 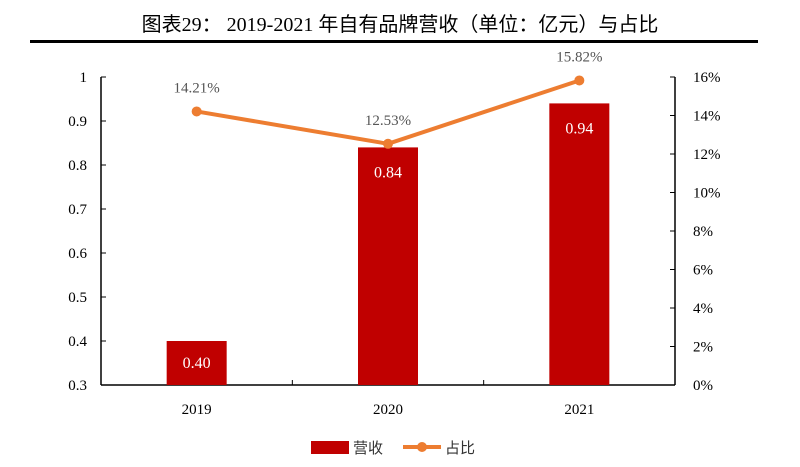 I want to click on right-tick-label: 0%, so click(x=703, y=386).